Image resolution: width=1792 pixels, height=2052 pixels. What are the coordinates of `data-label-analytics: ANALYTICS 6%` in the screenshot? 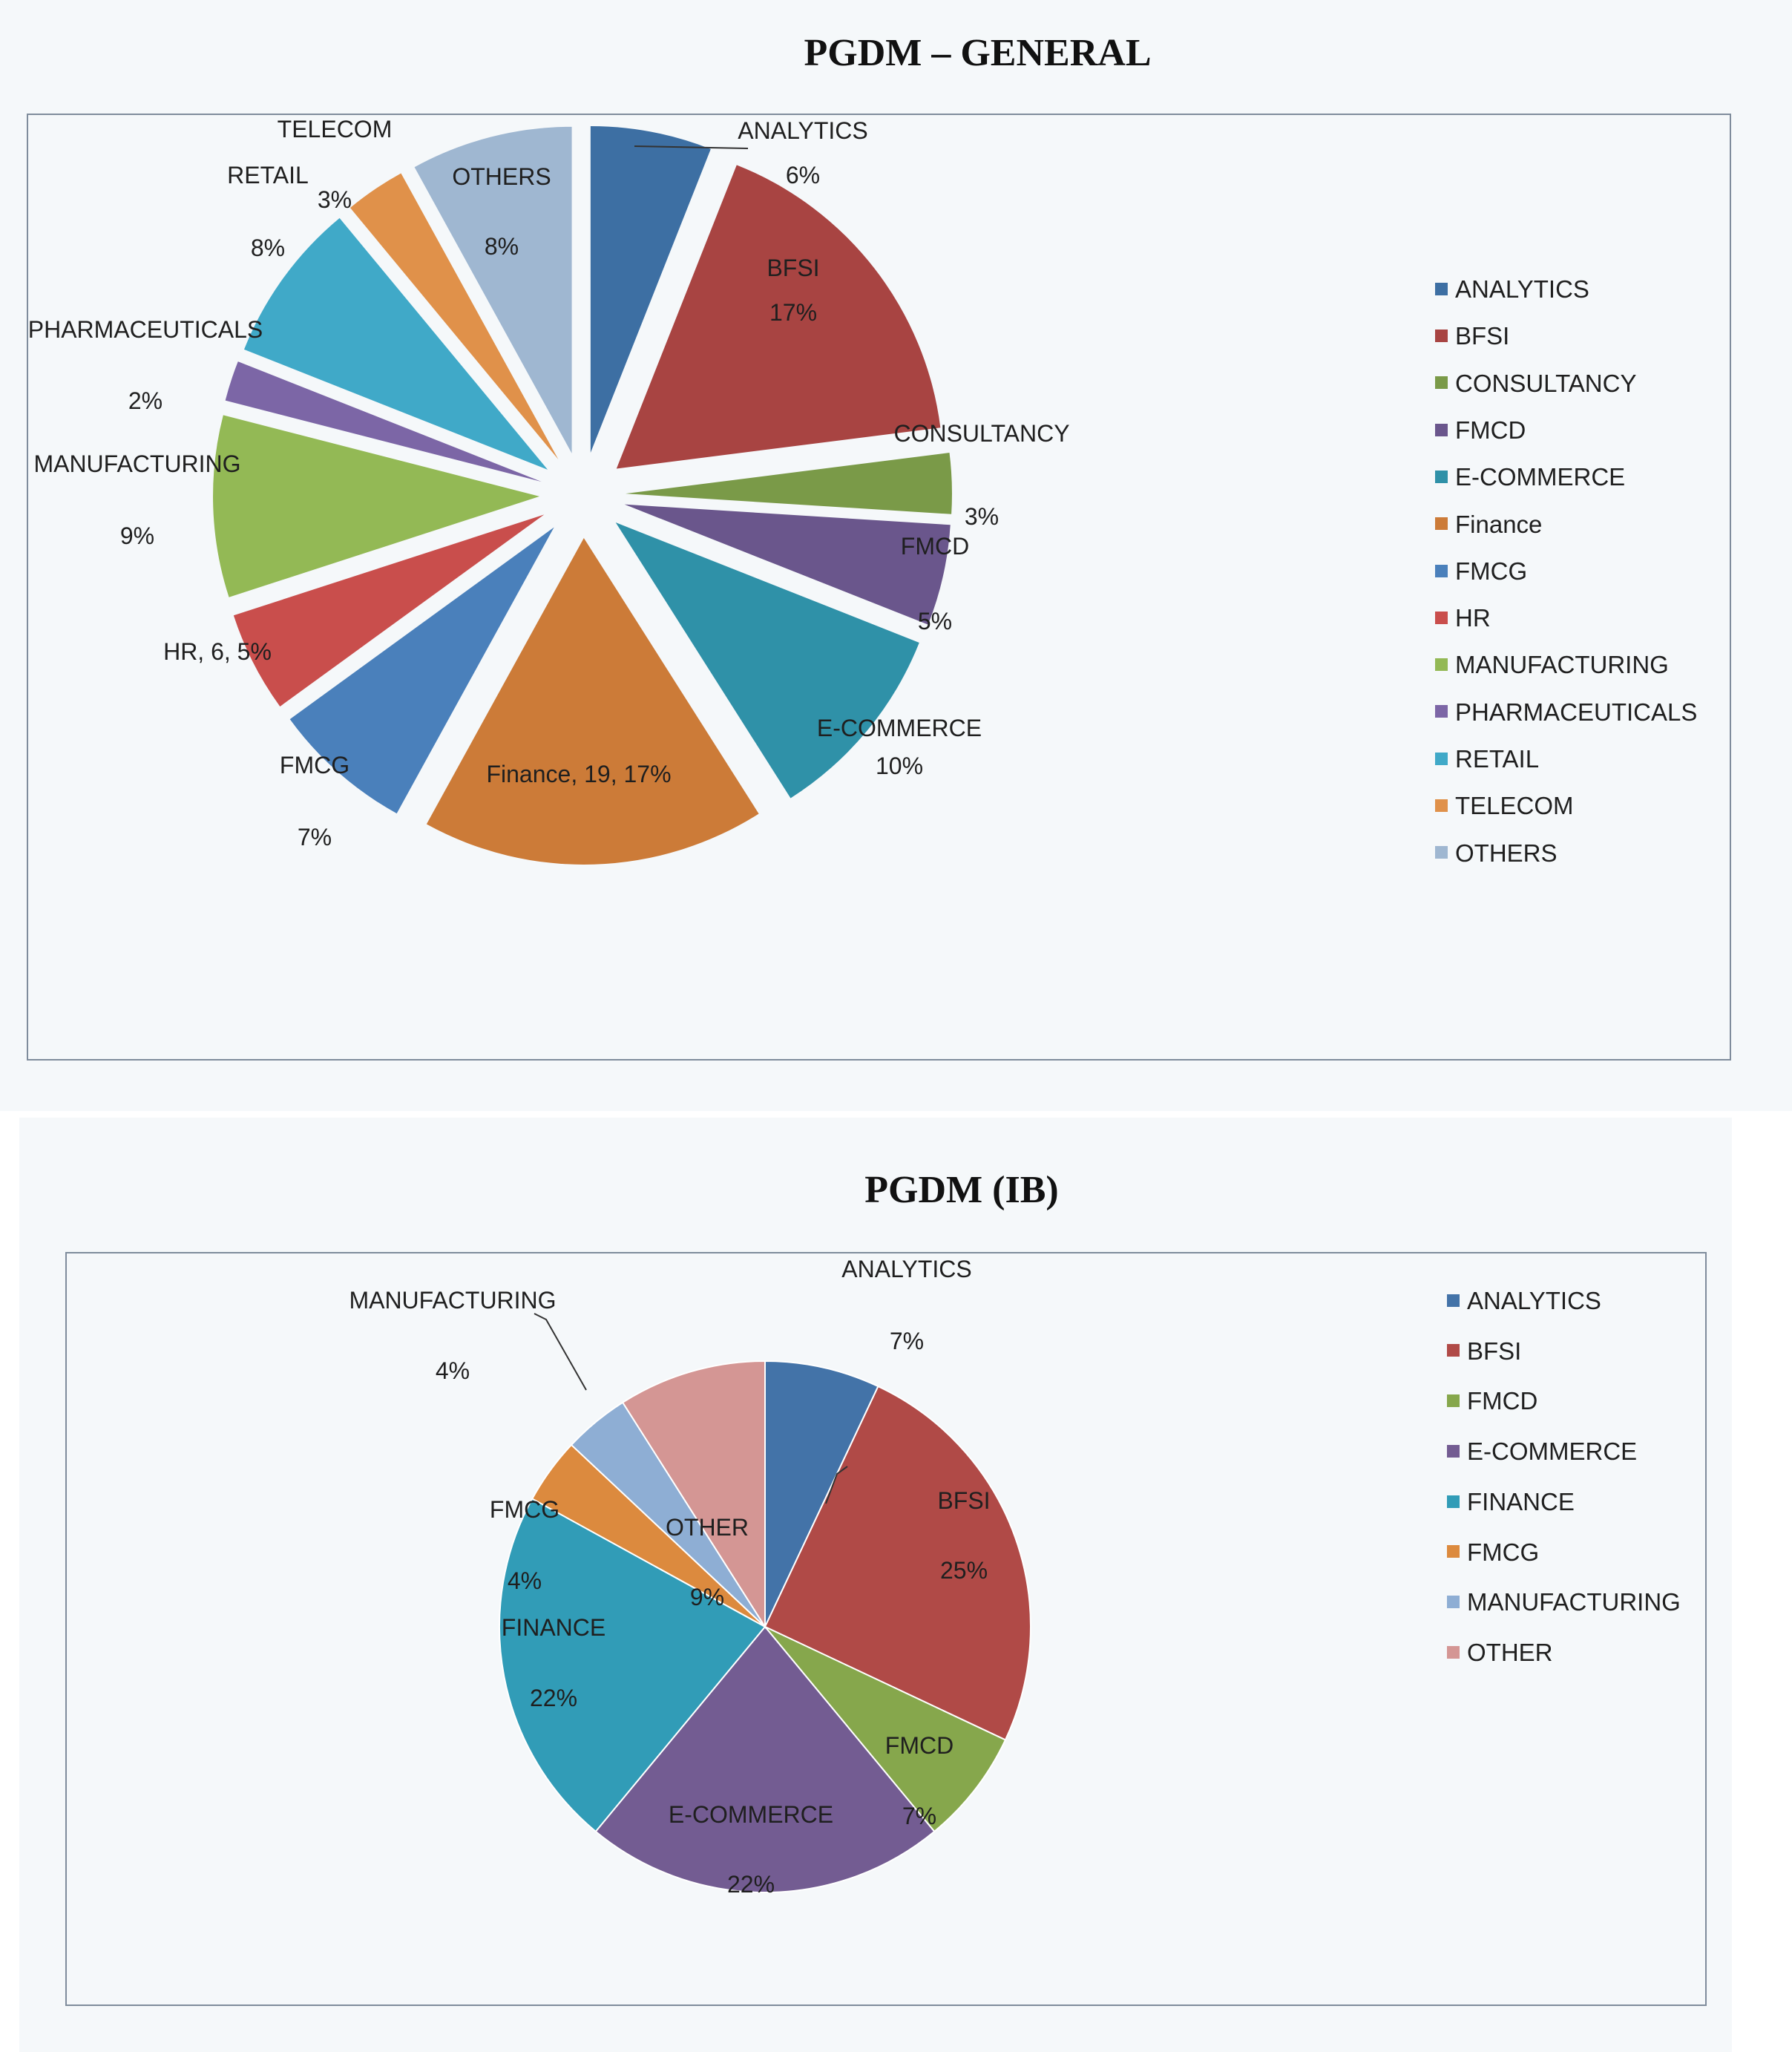 It's located at (802, 153).